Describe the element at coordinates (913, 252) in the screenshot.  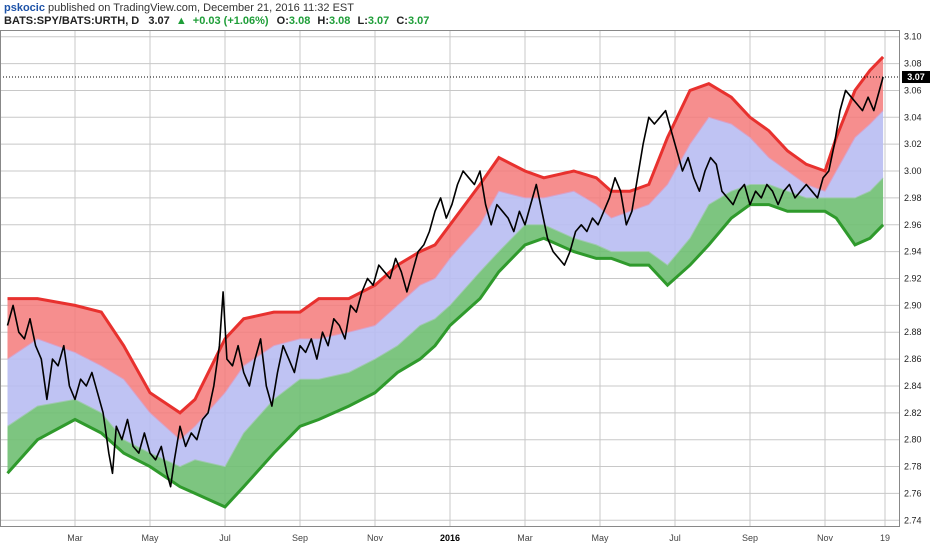
I see `y-tick-label: 2.94` at that location.